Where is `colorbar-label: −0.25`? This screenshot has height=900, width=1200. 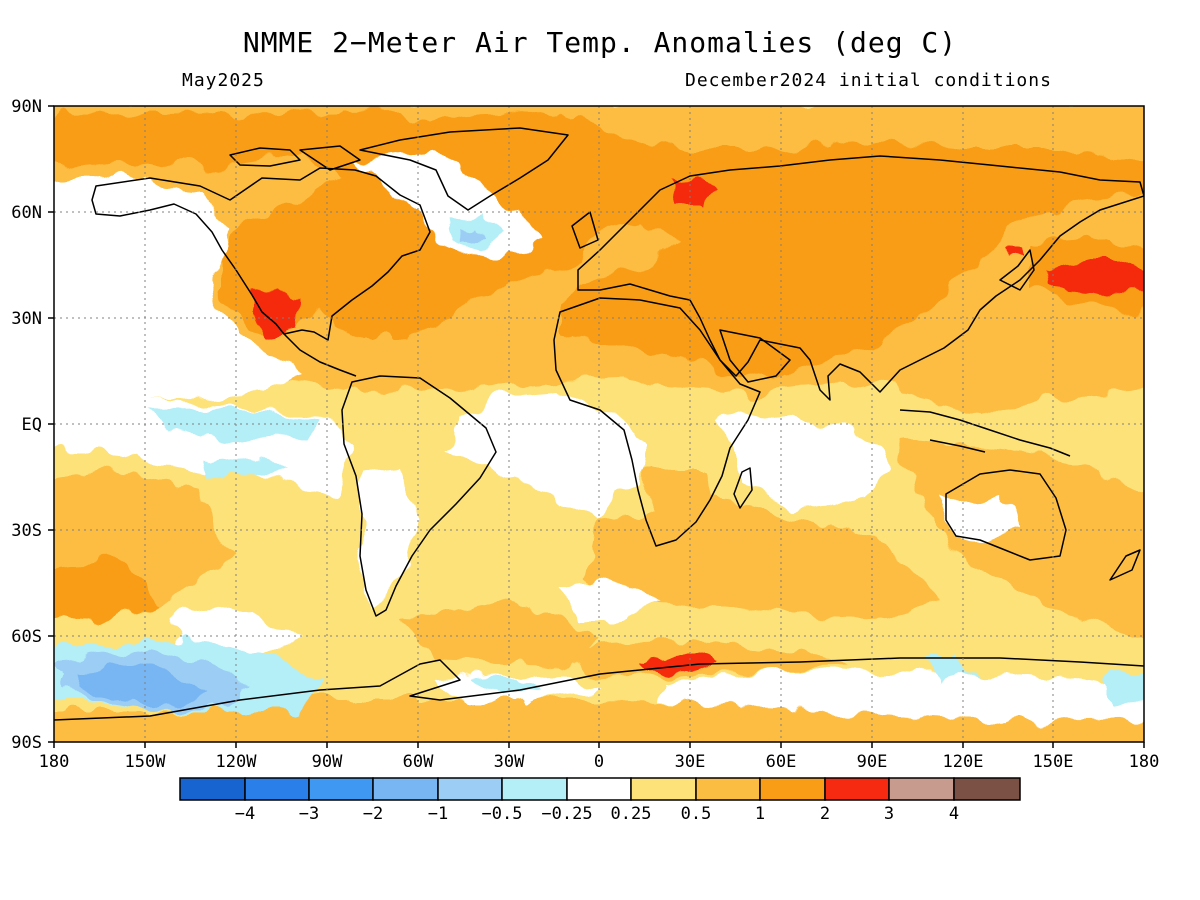 colorbar-label: −0.25 is located at coordinates (566, 814).